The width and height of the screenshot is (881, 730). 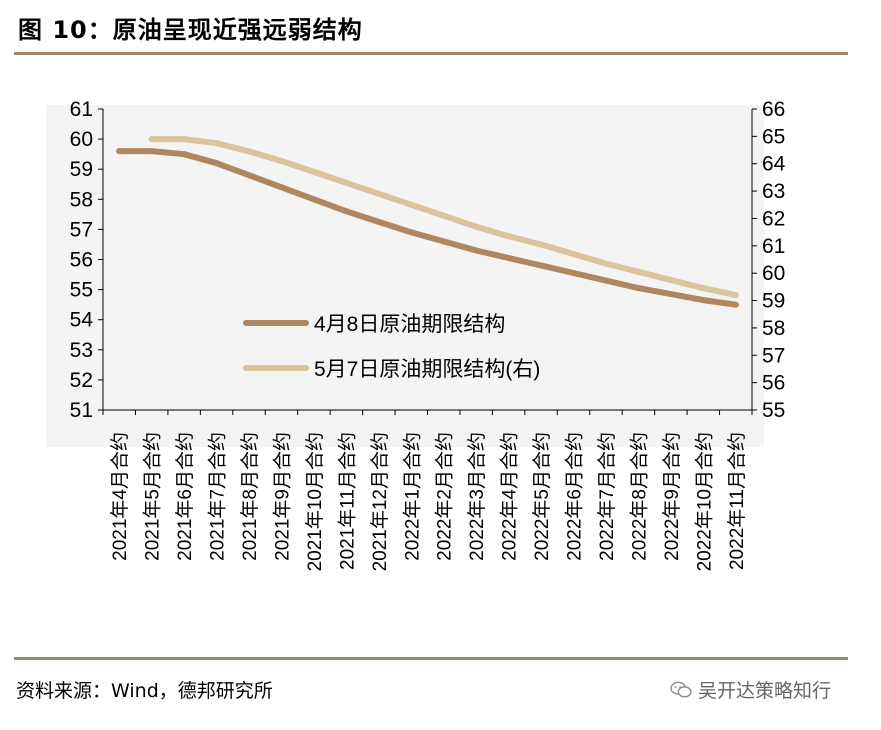 What do you see at coordinates (773, 136) in the screenshot?
I see `right-tick-label: 65` at bounding box center [773, 136].